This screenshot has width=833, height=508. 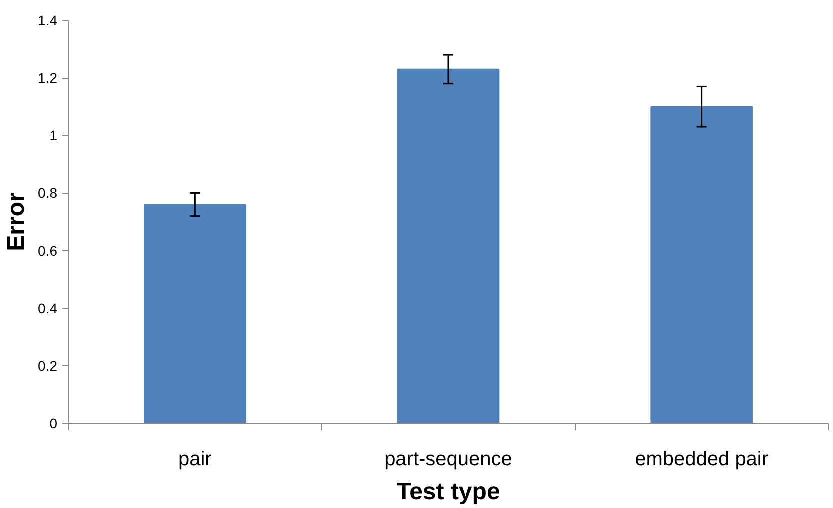 I want to click on y-tick-label: 1.2, so click(x=48, y=78).